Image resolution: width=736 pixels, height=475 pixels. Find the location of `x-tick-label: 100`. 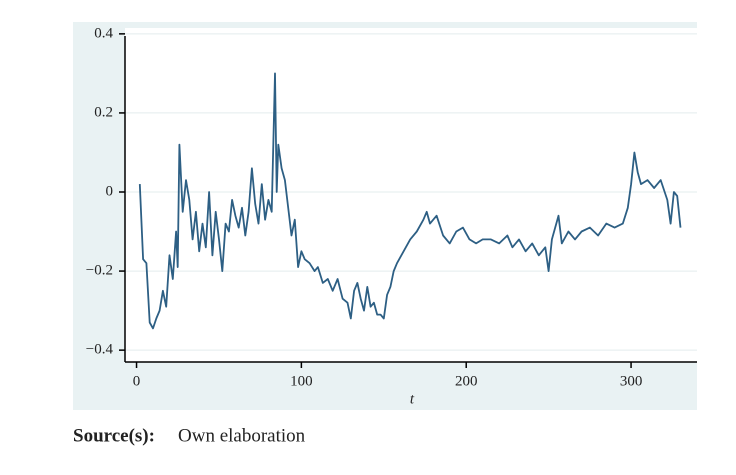

x-tick-label: 100 is located at coordinates (301, 381).